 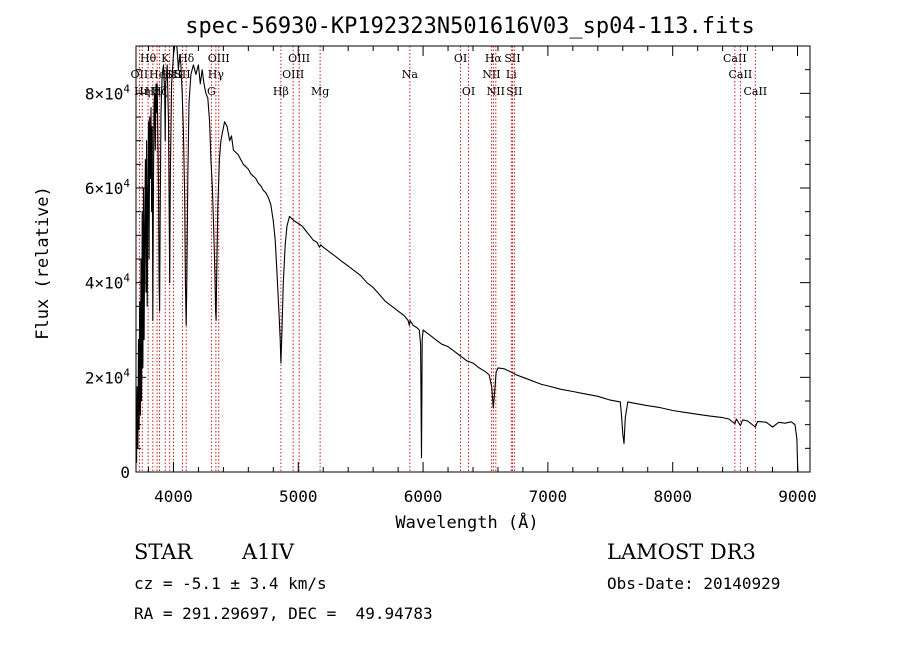 What do you see at coordinates (694, 583) in the screenshot?
I see `obs-date: Obs-Date: 20140929` at bounding box center [694, 583].